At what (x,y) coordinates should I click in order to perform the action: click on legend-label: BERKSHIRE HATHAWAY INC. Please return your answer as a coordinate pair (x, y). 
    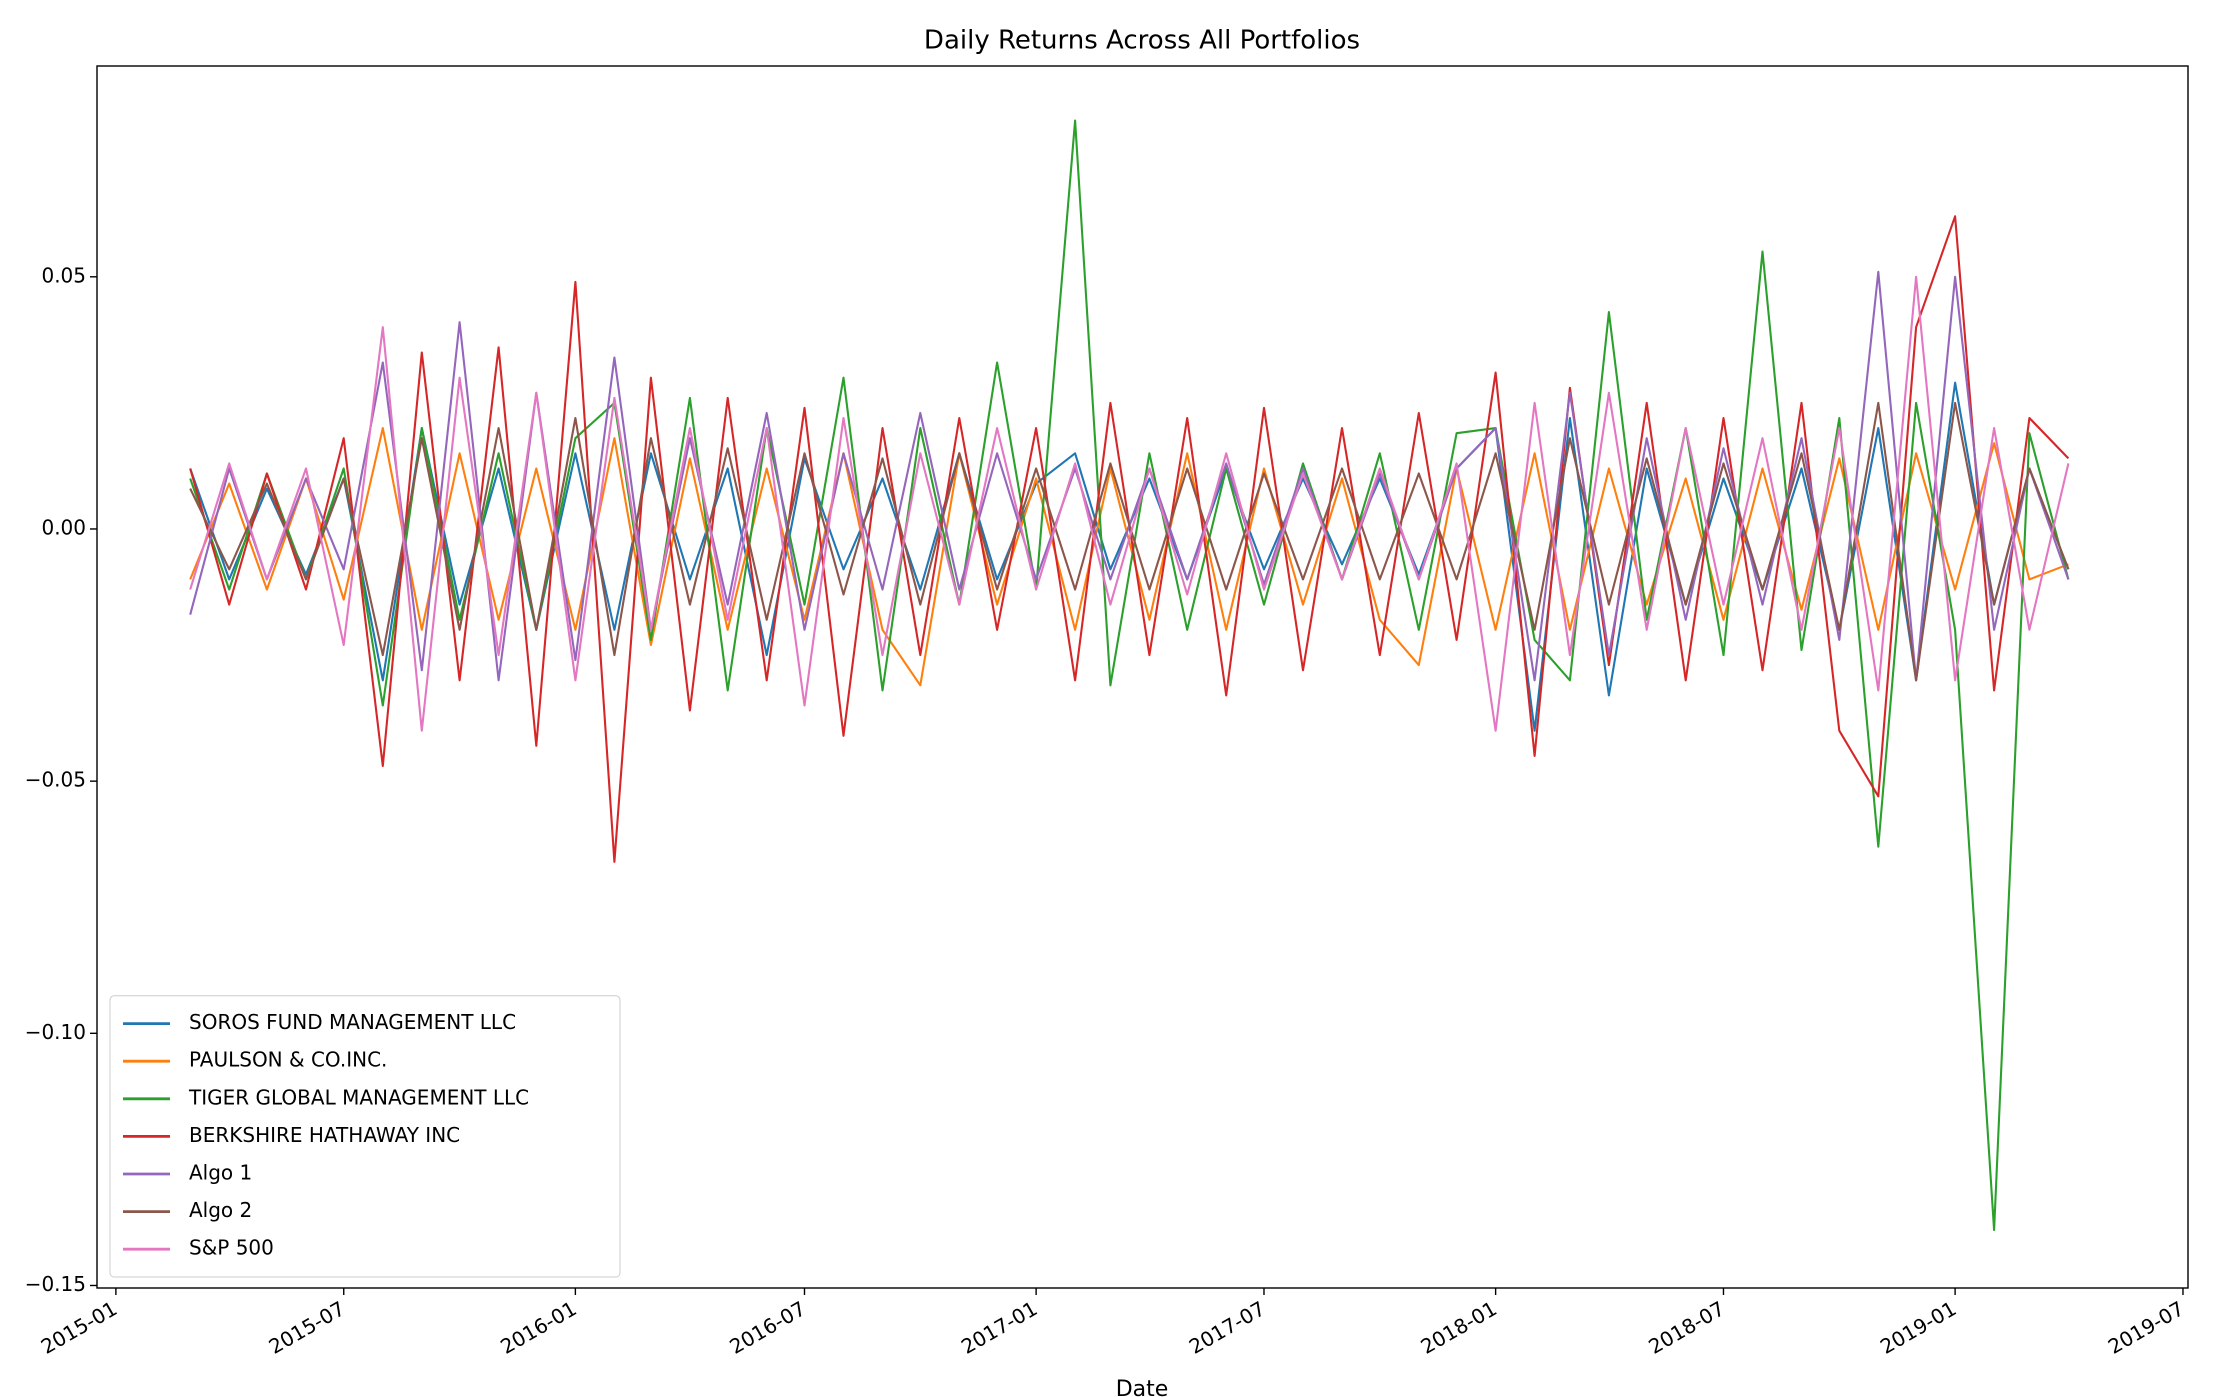
    Looking at the image, I should click on (324, 1135).